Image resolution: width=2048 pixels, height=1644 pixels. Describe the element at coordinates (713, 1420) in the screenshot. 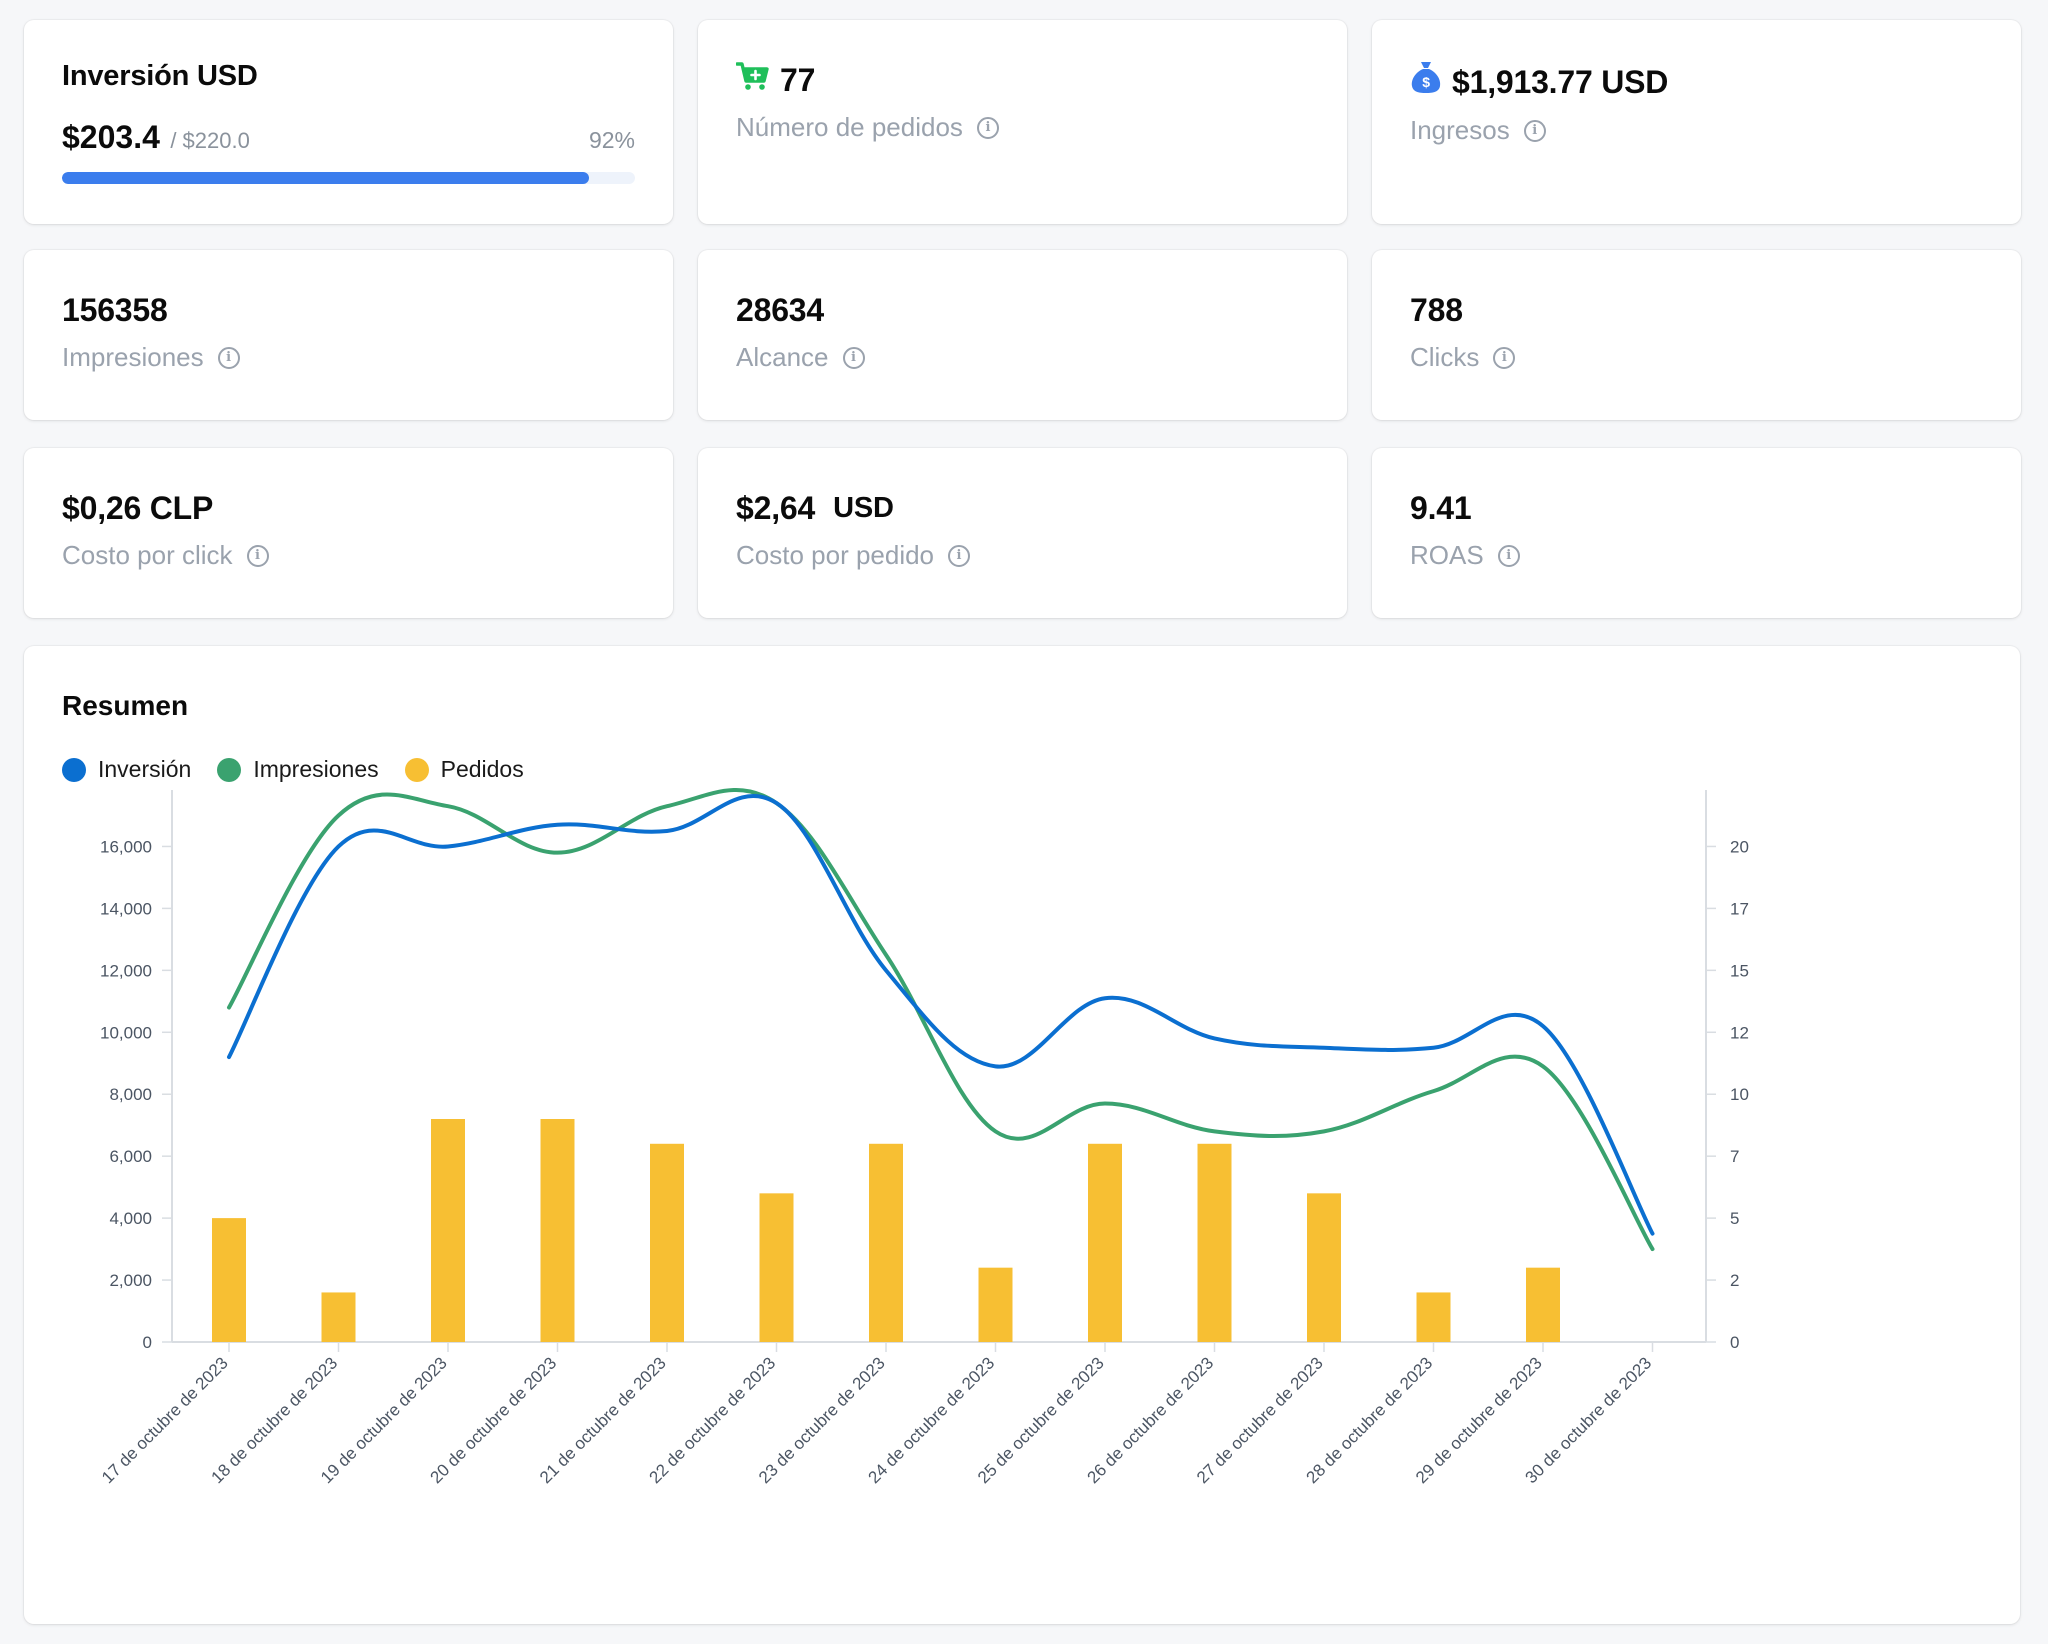

I see `x-axis-tick-label: 22 de octubre de 2023` at that location.